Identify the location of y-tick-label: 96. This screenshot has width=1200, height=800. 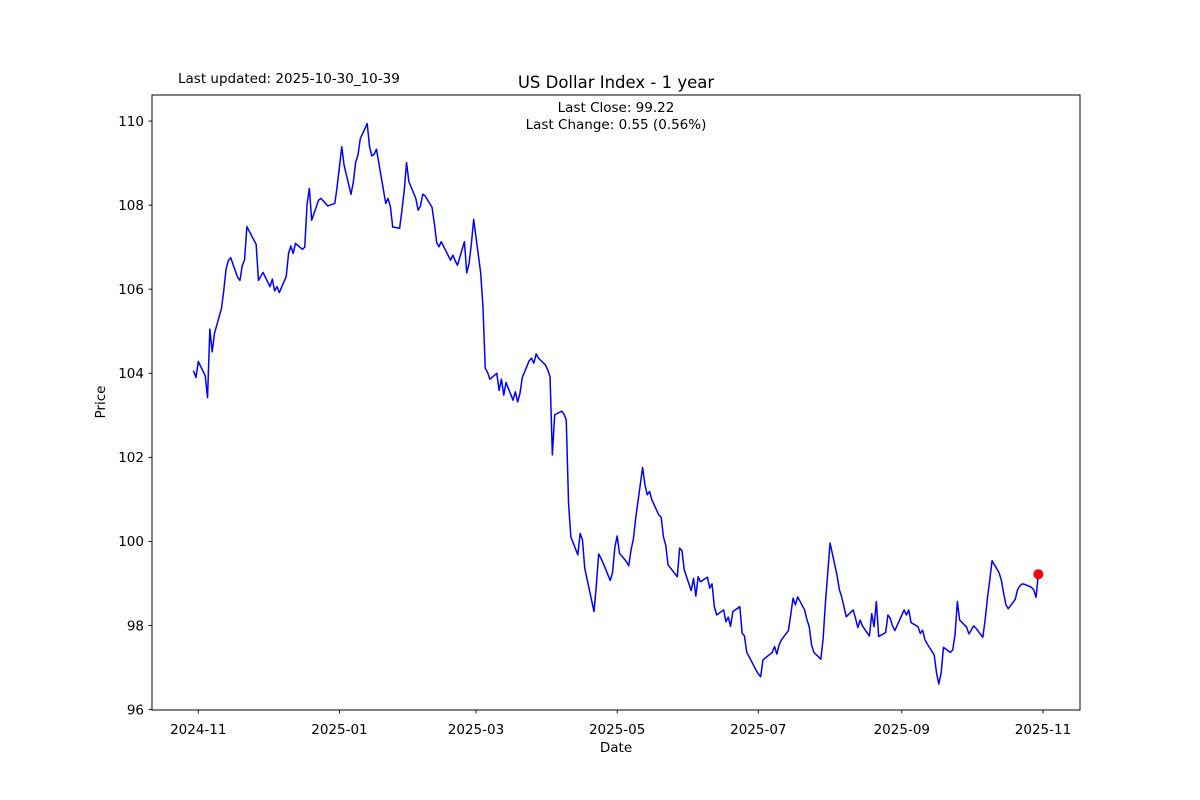
(135, 710).